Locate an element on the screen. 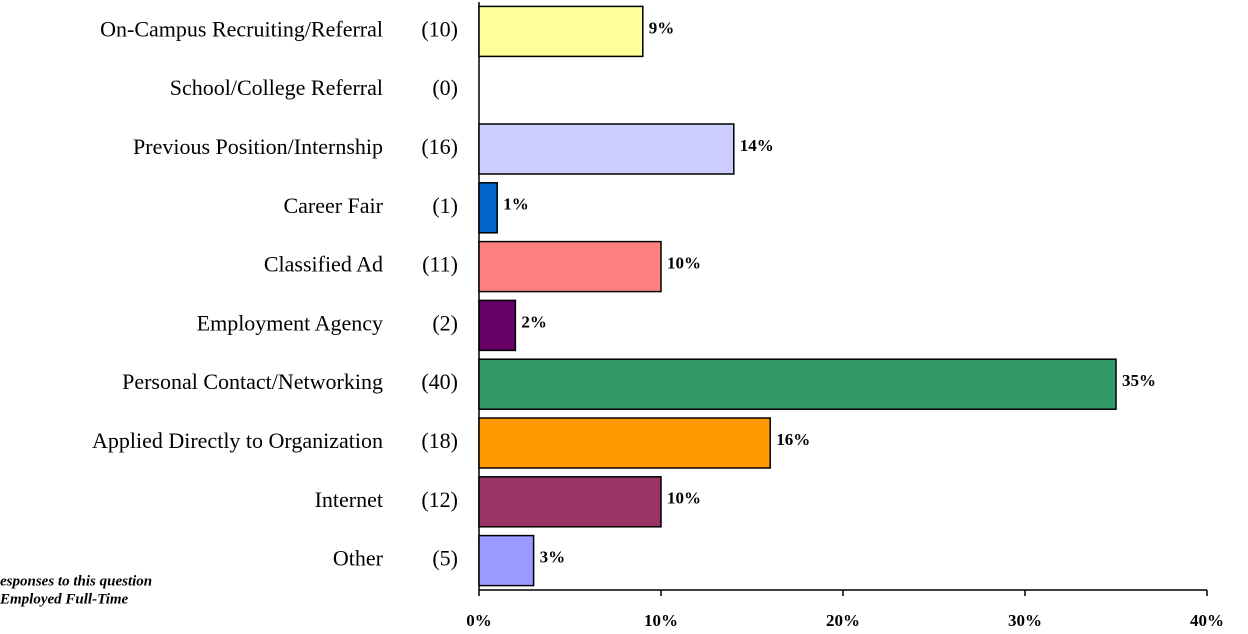  count-label: (16) is located at coordinates (439, 146).